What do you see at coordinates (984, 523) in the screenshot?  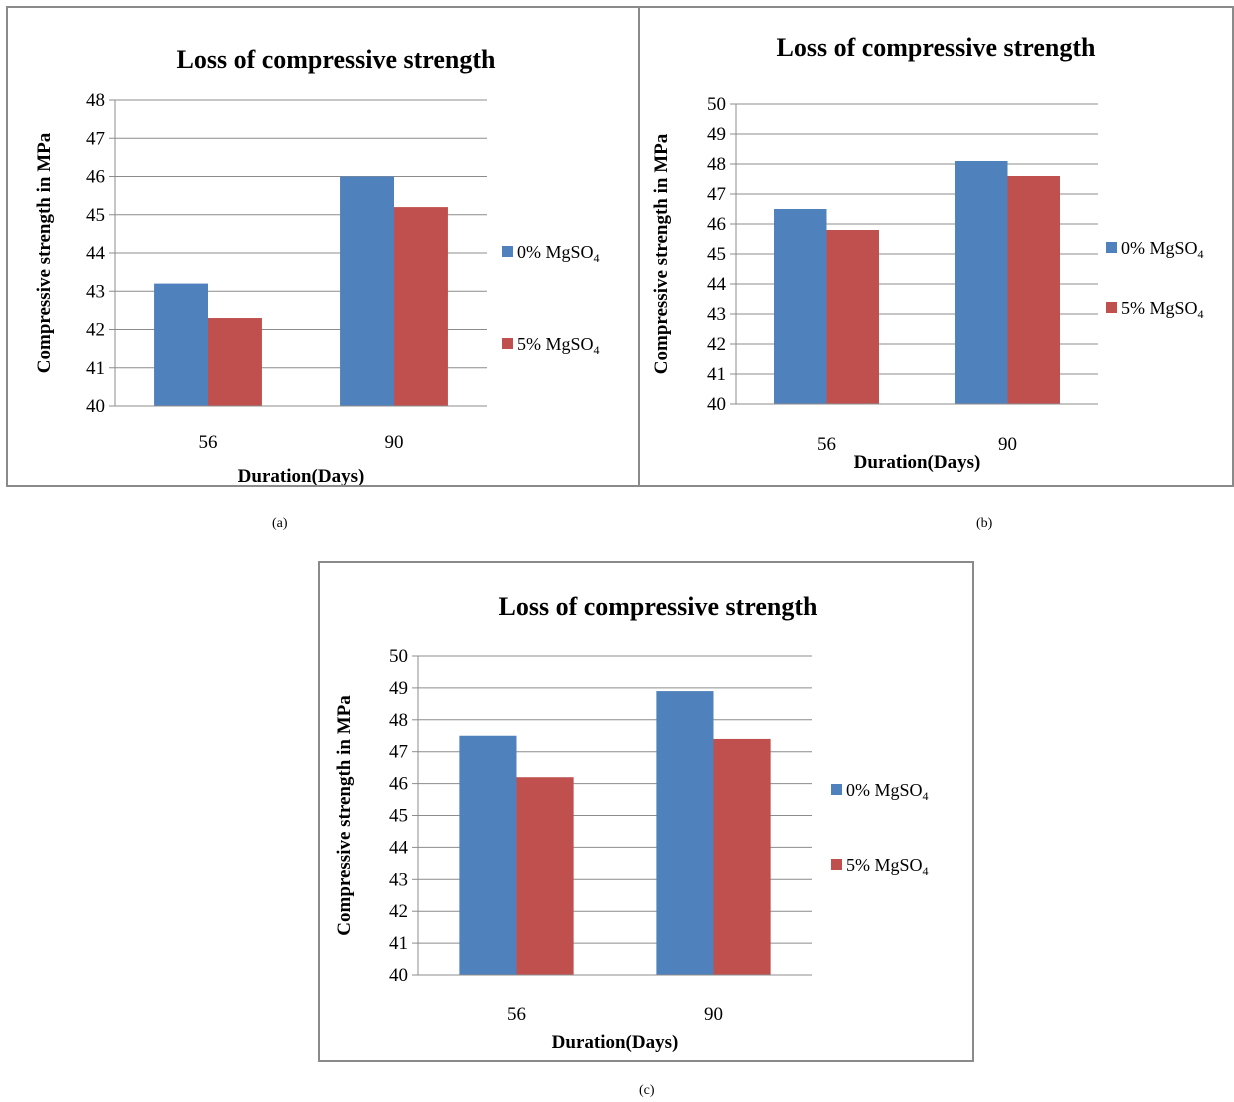 I see `caption-b: (b)` at bounding box center [984, 523].